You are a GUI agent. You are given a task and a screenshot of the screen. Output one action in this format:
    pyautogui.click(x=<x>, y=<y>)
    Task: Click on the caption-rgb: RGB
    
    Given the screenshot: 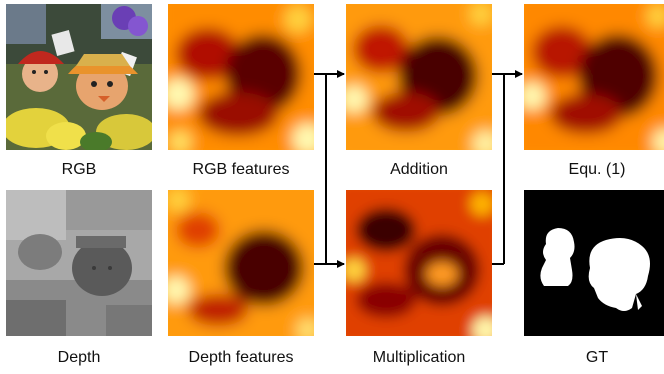 What is the action you would take?
    pyautogui.click(x=79, y=169)
    